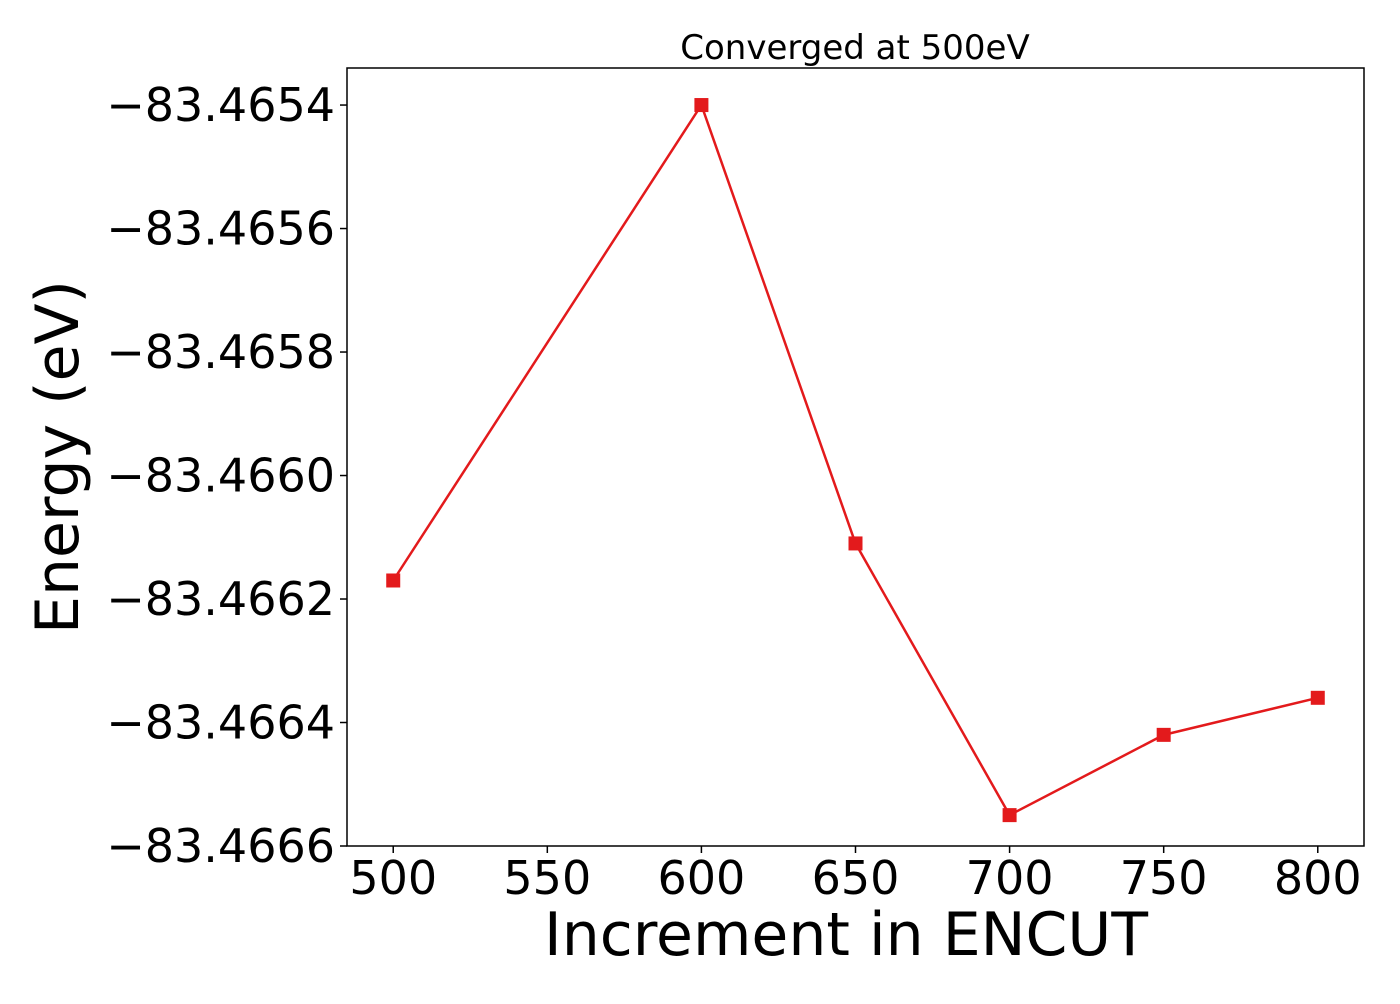  Describe the element at coordinates (854, 48) in the screenshot. I see `chart-title: Converged at 500eV` at that location.